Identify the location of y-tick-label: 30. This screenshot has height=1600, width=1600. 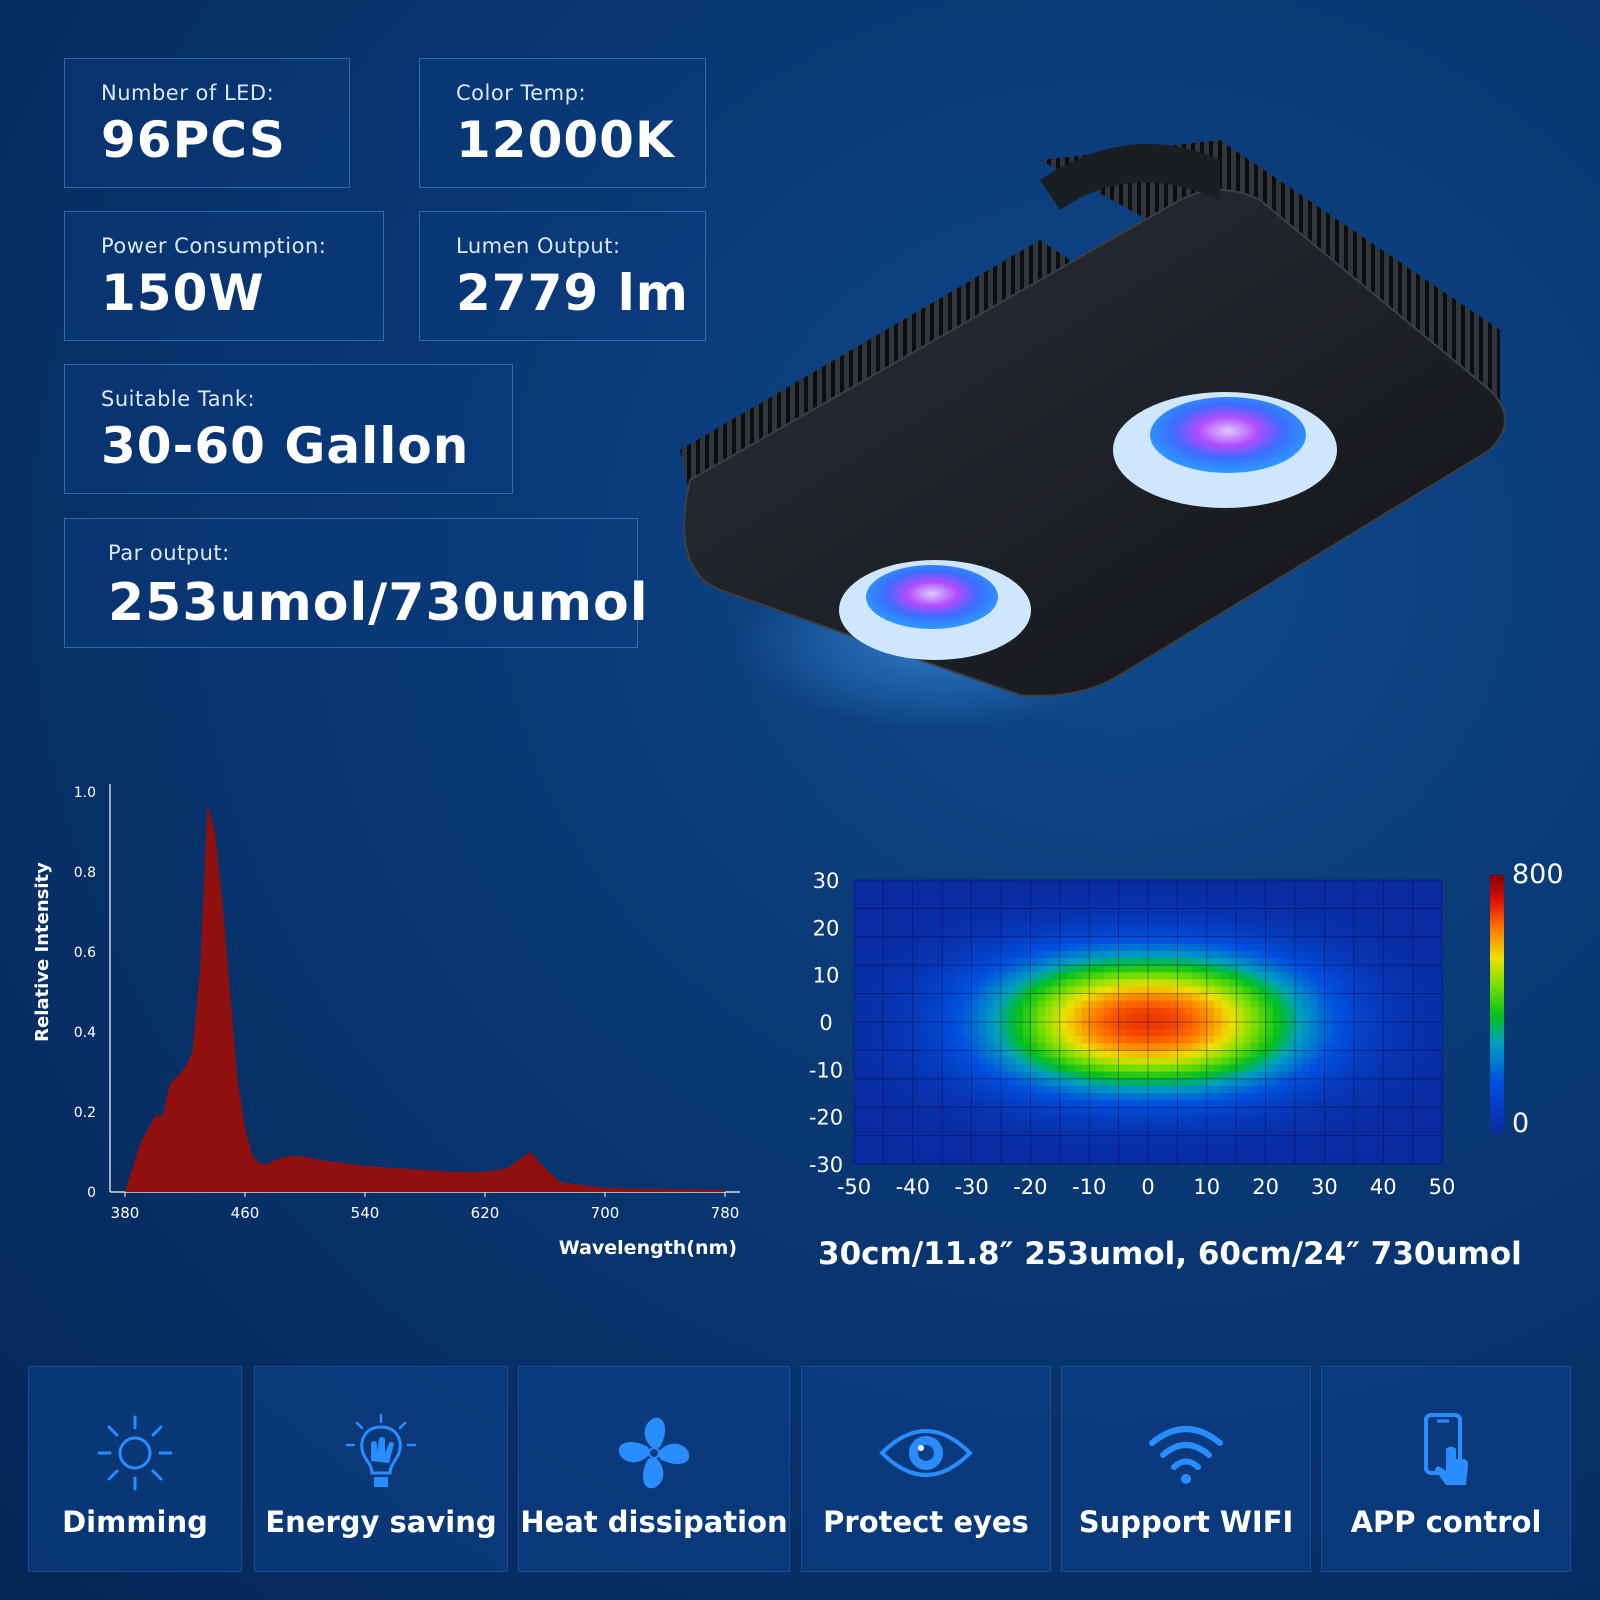
(826, 881).